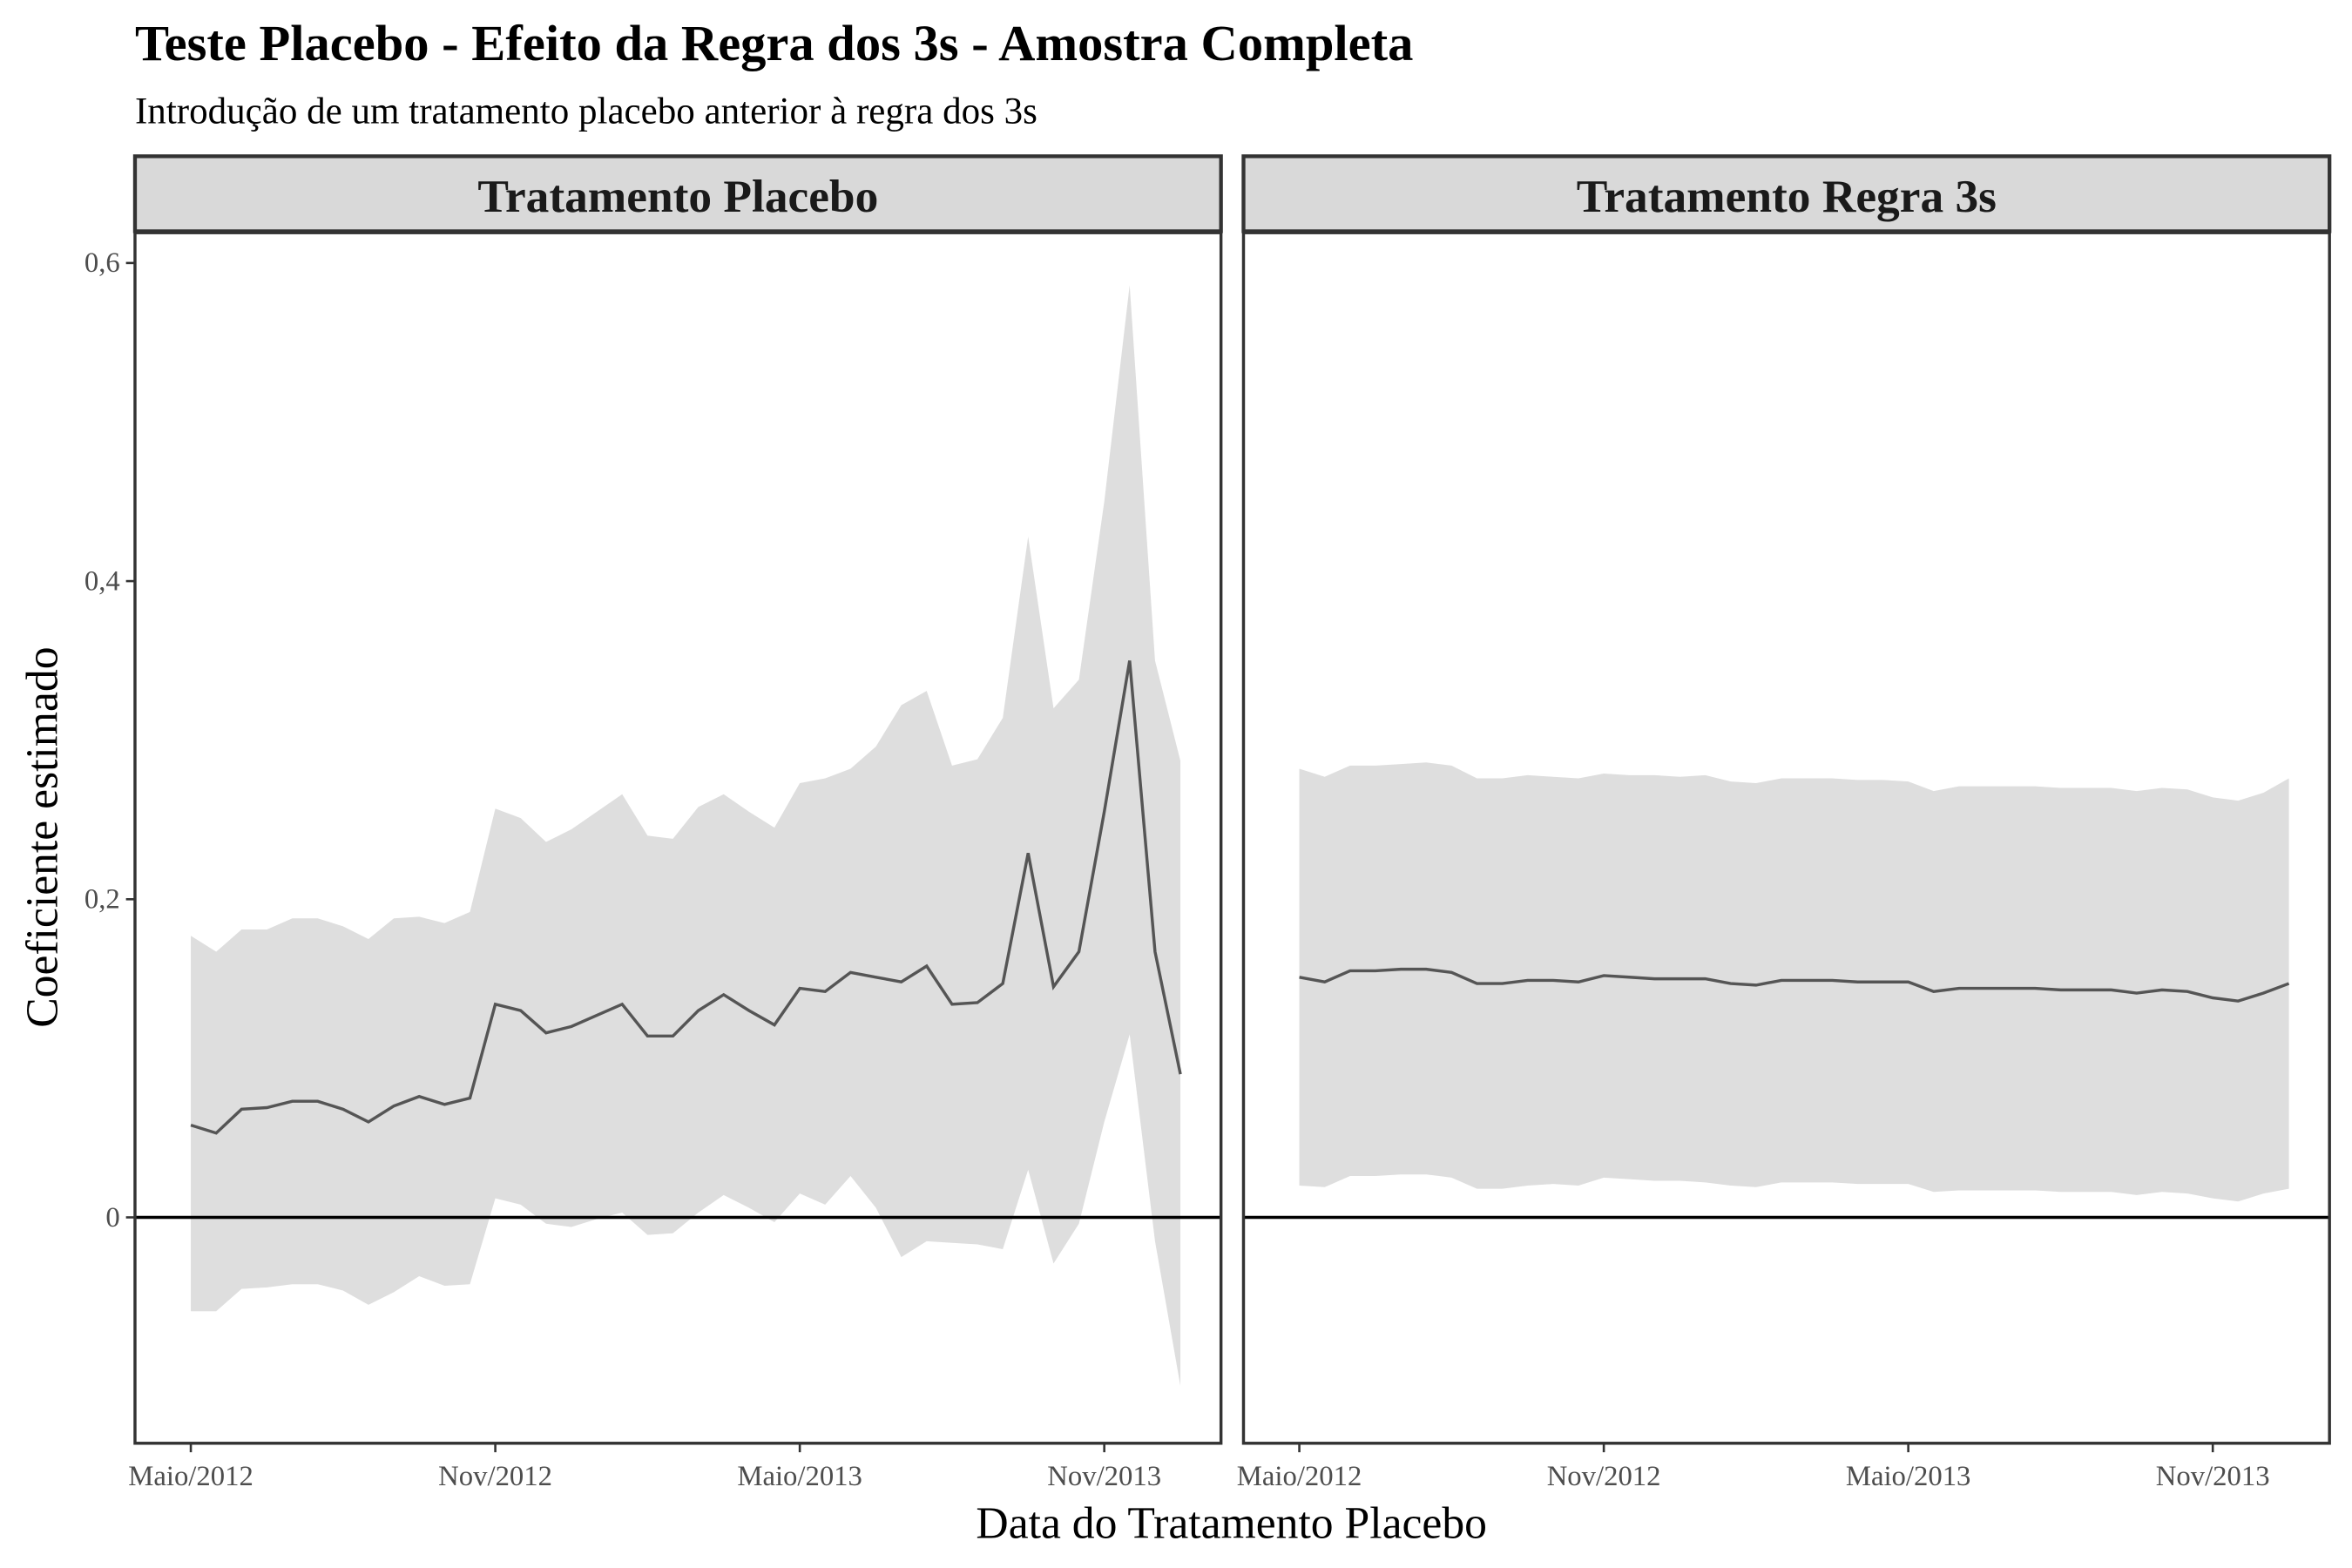 Image resolution: width=2352 pixels, height=1568 pixels. Describe the element at coordinates (102, 900) in the screenshot. I see `y-tick-label: 0,2` at that location.